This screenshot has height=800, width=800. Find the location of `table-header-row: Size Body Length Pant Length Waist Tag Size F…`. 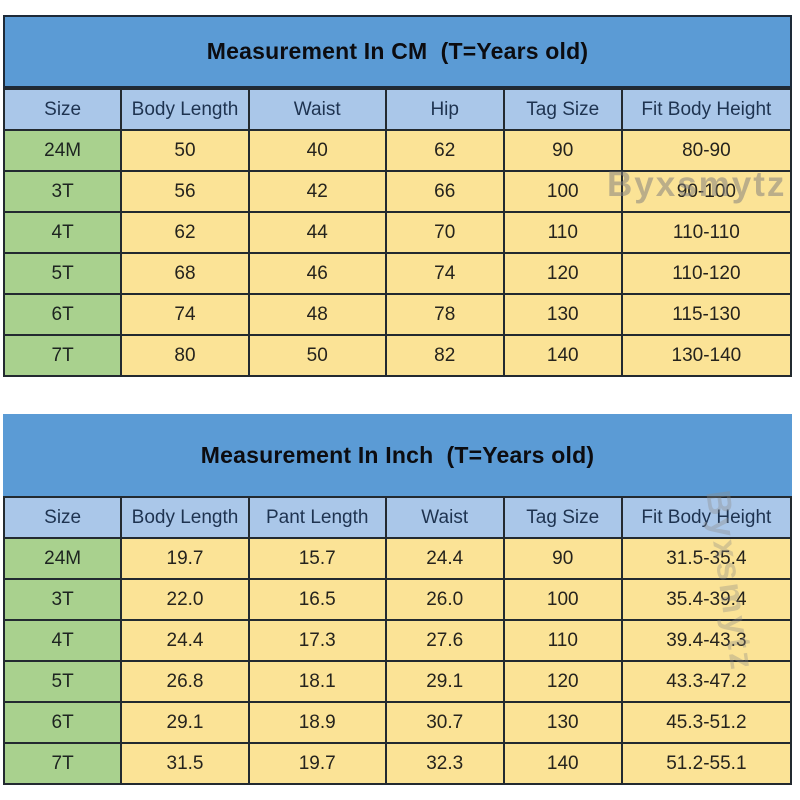

table-header-row: Size Body Length Pant Length Waist Tag Size F… is located at coordinates (397, 517).